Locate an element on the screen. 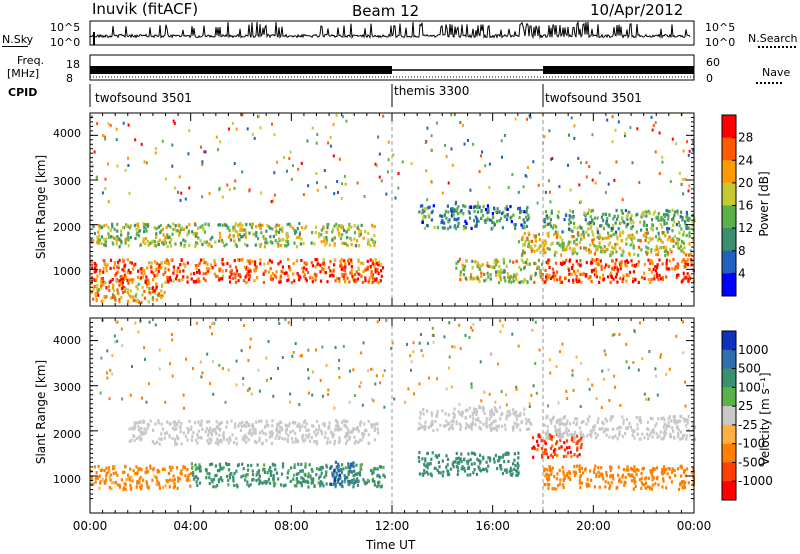 The width and height of the screenshot is (800, 554). station-title: Inuvik (fitACF) is located at coordinates (145, 9).